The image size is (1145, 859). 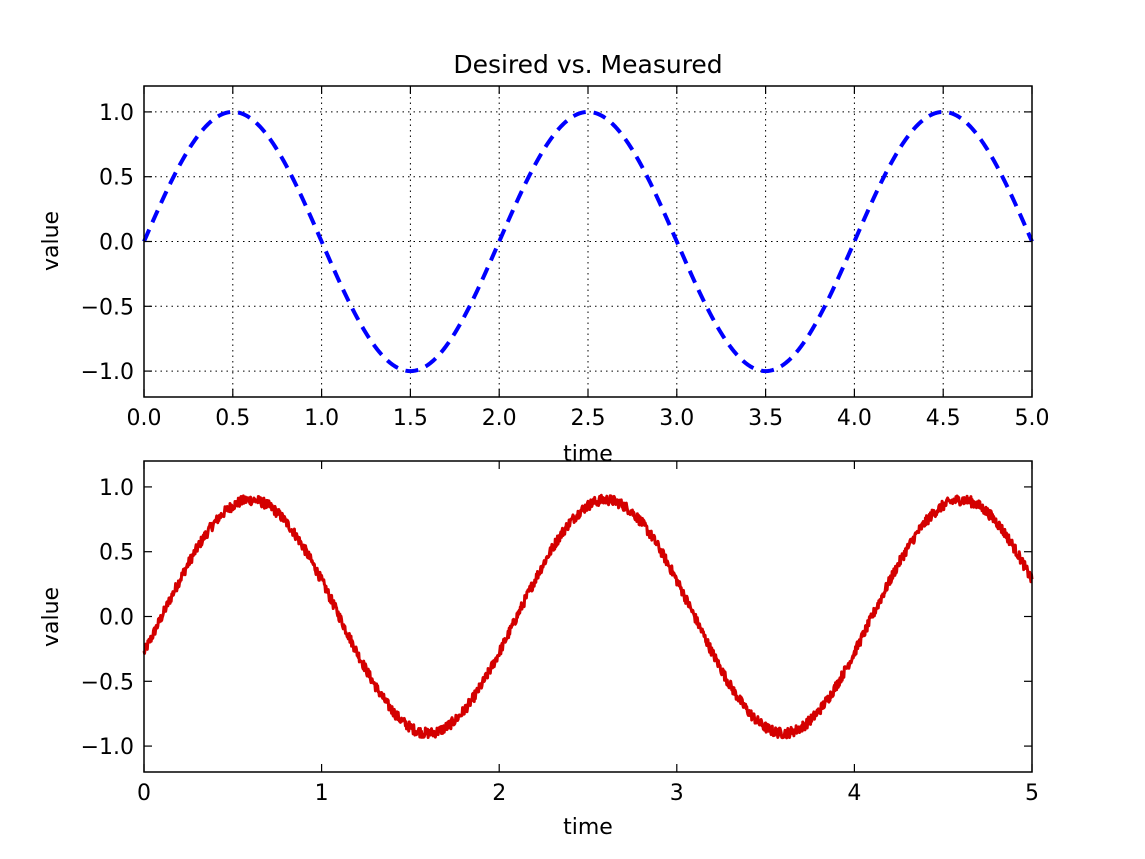 What do you see at coordinates (116, 178) in the screenshot?
I see `top-y-tick-label: 0.5` at bounding box center [116, 178].